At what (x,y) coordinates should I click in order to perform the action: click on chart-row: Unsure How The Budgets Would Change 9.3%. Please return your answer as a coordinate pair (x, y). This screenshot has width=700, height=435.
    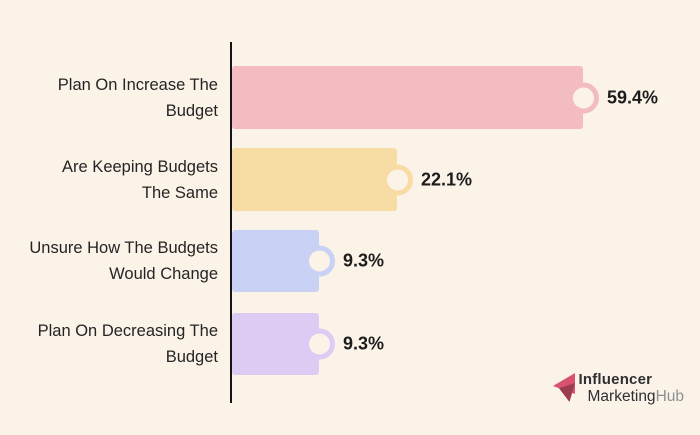
    Looking at the image, I should click on (350, 261).